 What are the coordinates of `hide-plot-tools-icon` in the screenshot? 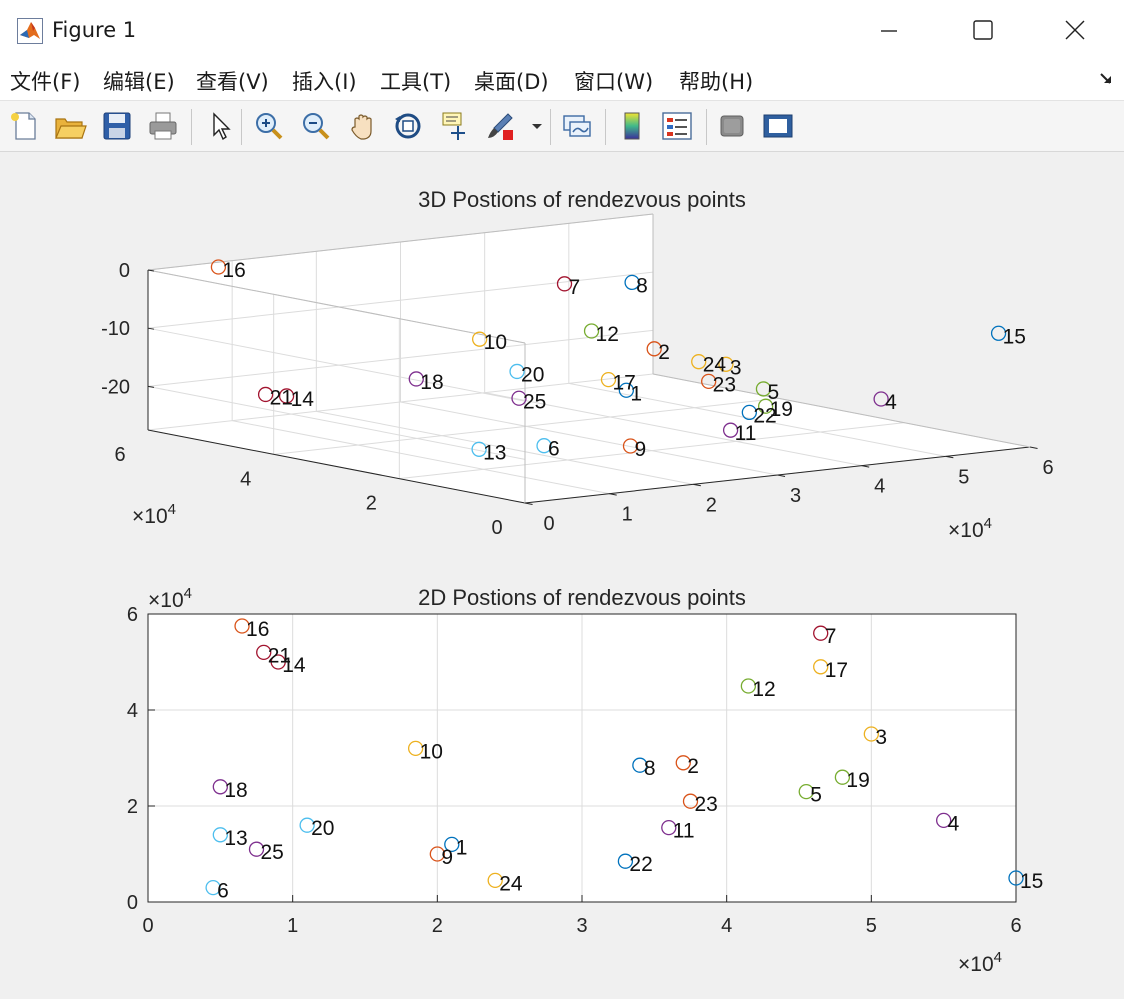 It's located at (732, 126).